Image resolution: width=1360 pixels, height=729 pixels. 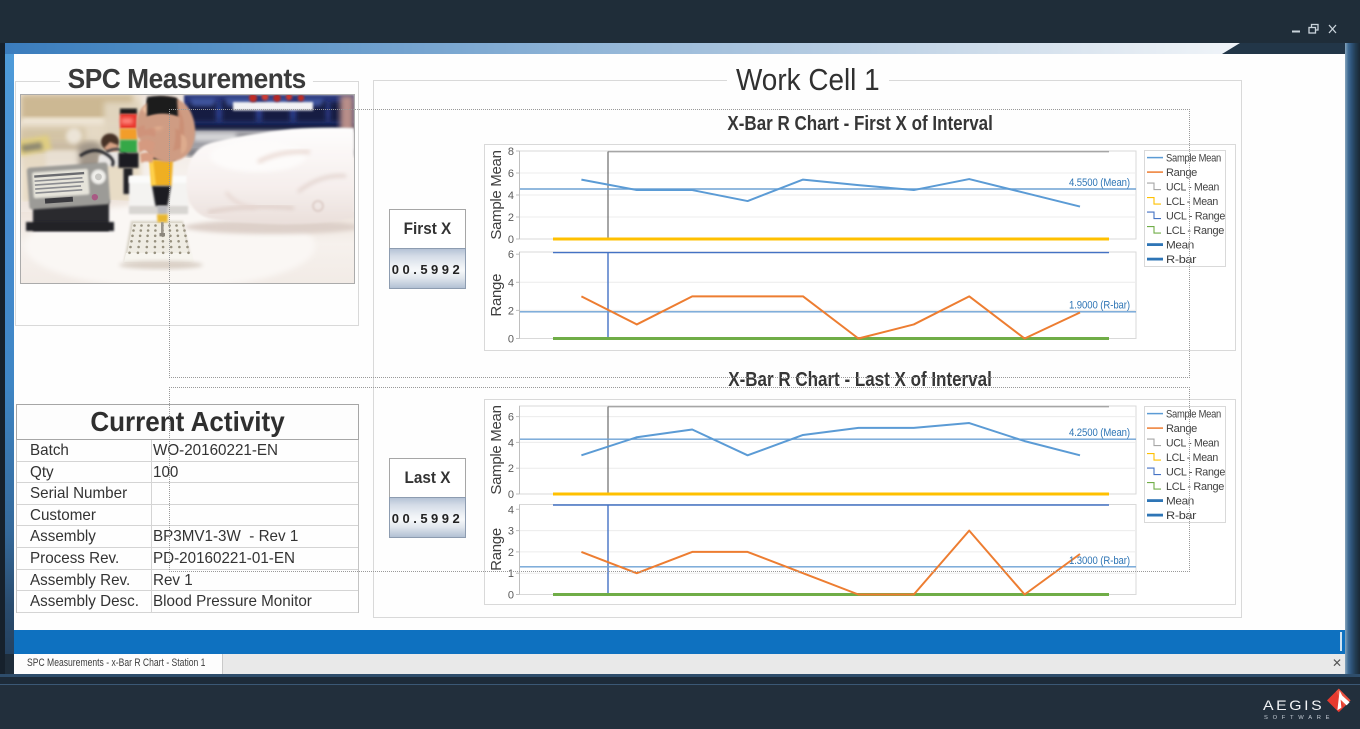 What do you see at coordinates (1099, 183) in the screenshot?
I see `svg-text: 4.5500 (Mean)` at bounding box center [1099, 183].